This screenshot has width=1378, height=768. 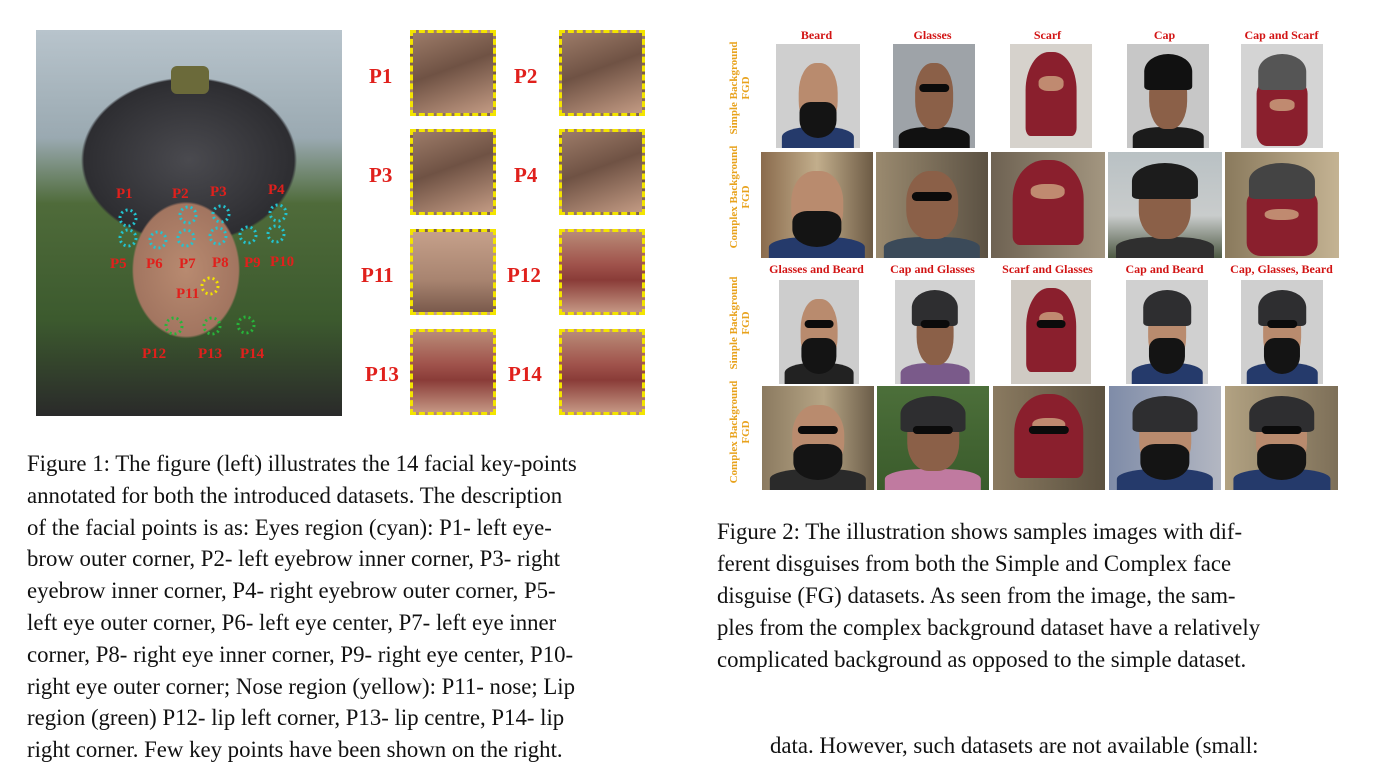 What do you see at coordinates (174, 326) in the screenshot?
I see `keypoint-p12-marker` at bounding box center [174, 326].